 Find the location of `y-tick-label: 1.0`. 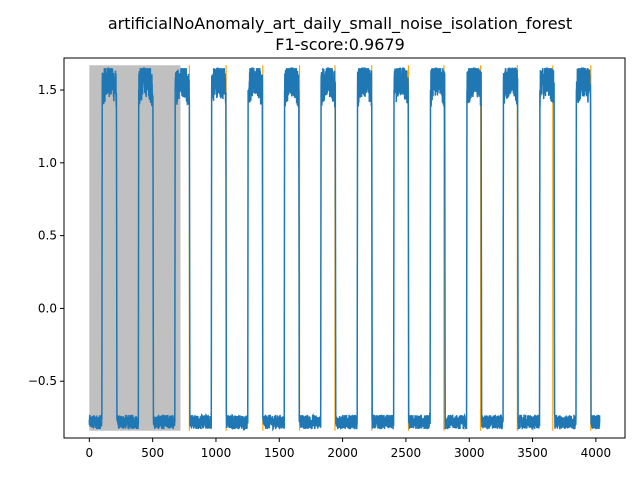

y-tick-label: 1.0 is located at coordinates (47, 163).